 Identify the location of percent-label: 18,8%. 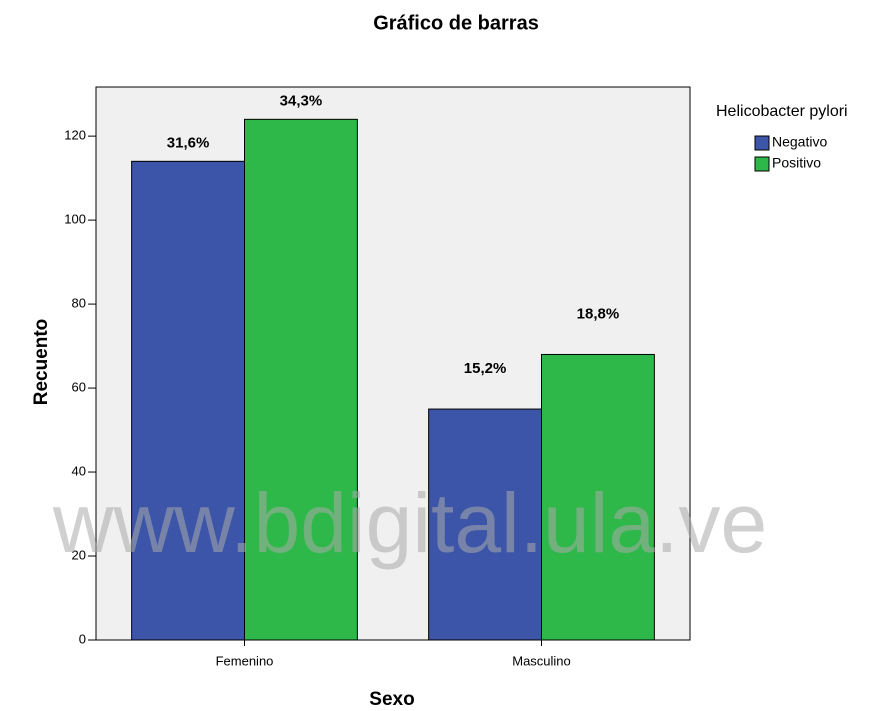
(598, 313).